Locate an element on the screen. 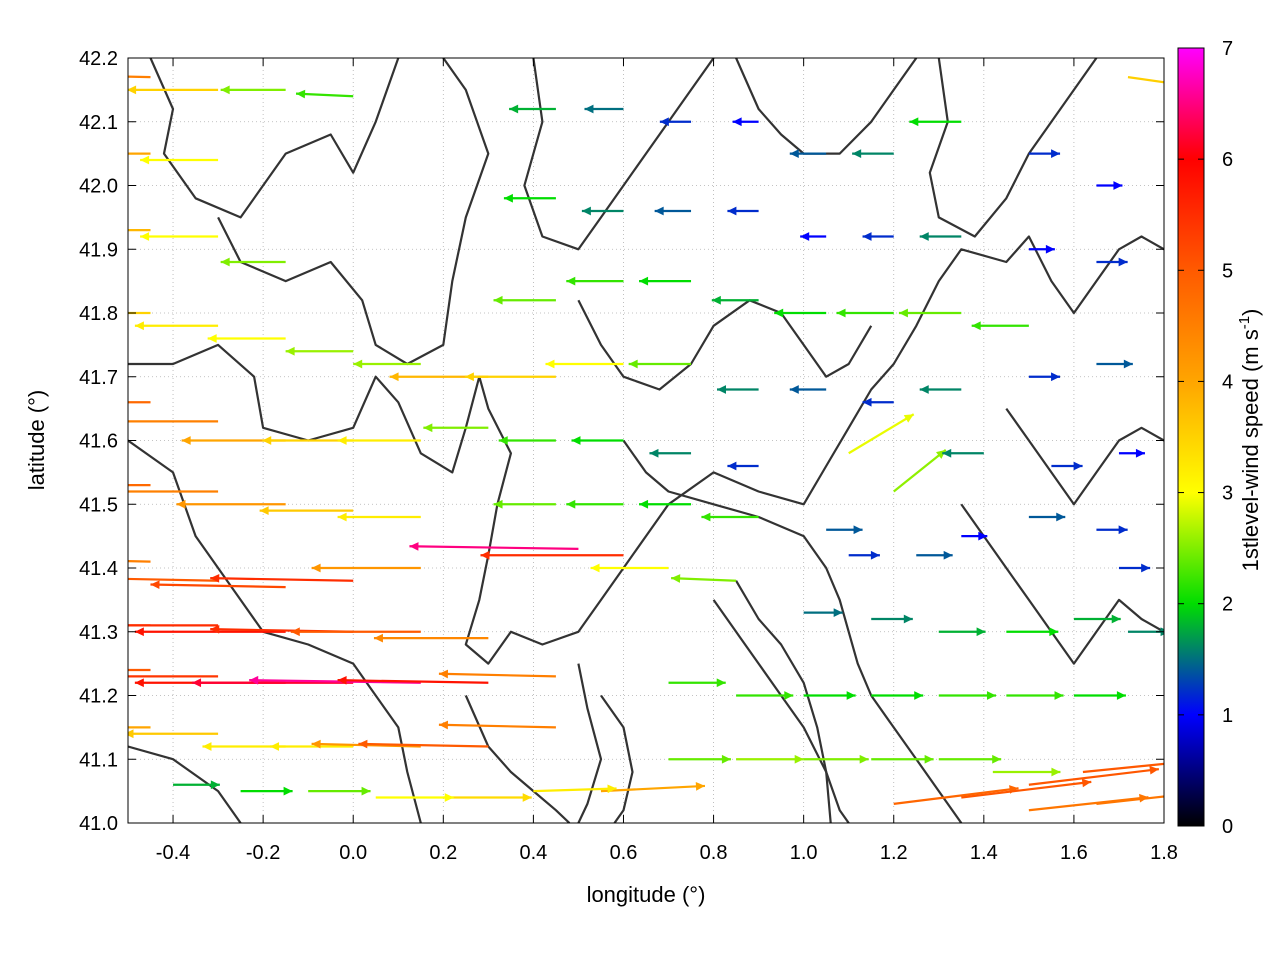  colorbar: 0 1 2 3 4 5 6 7 1stlevel-wind speed (m s-1) is located at coordinates (1220, 438).